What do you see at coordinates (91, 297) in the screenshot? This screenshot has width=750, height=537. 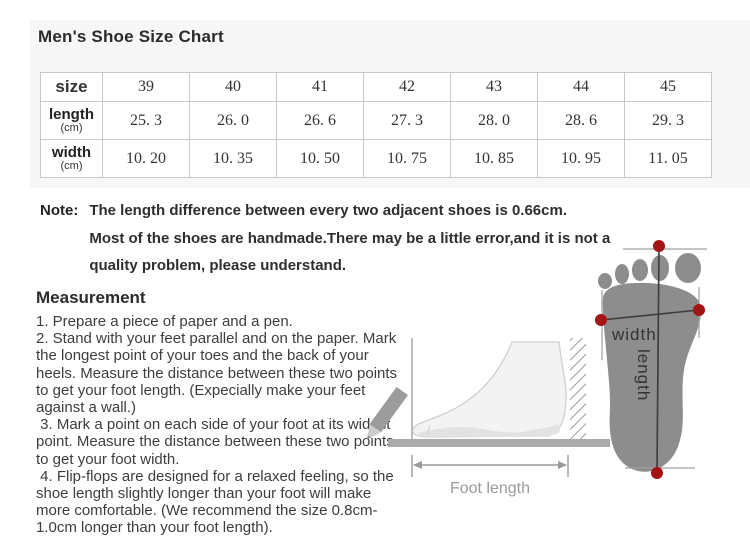 I see `measurement-heading: Measurement` at bounding box center [91, 297].